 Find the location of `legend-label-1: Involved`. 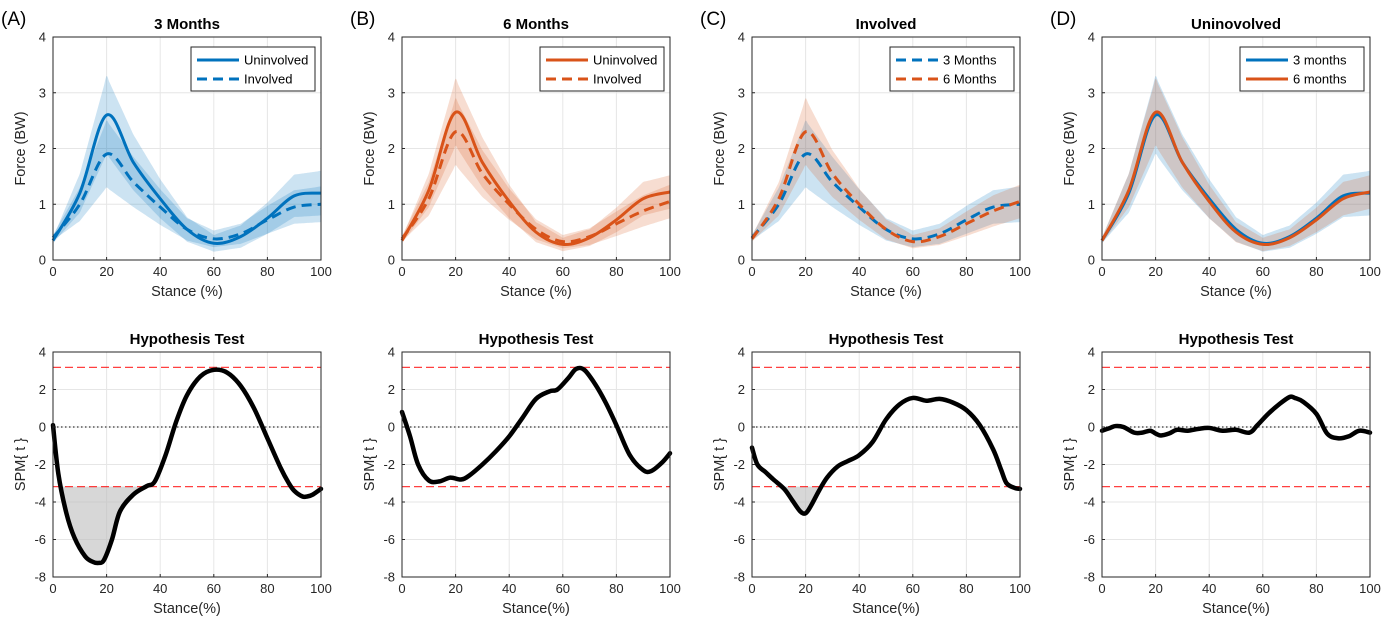

legend-label-1: Involved is located at coordinates (268, 79).